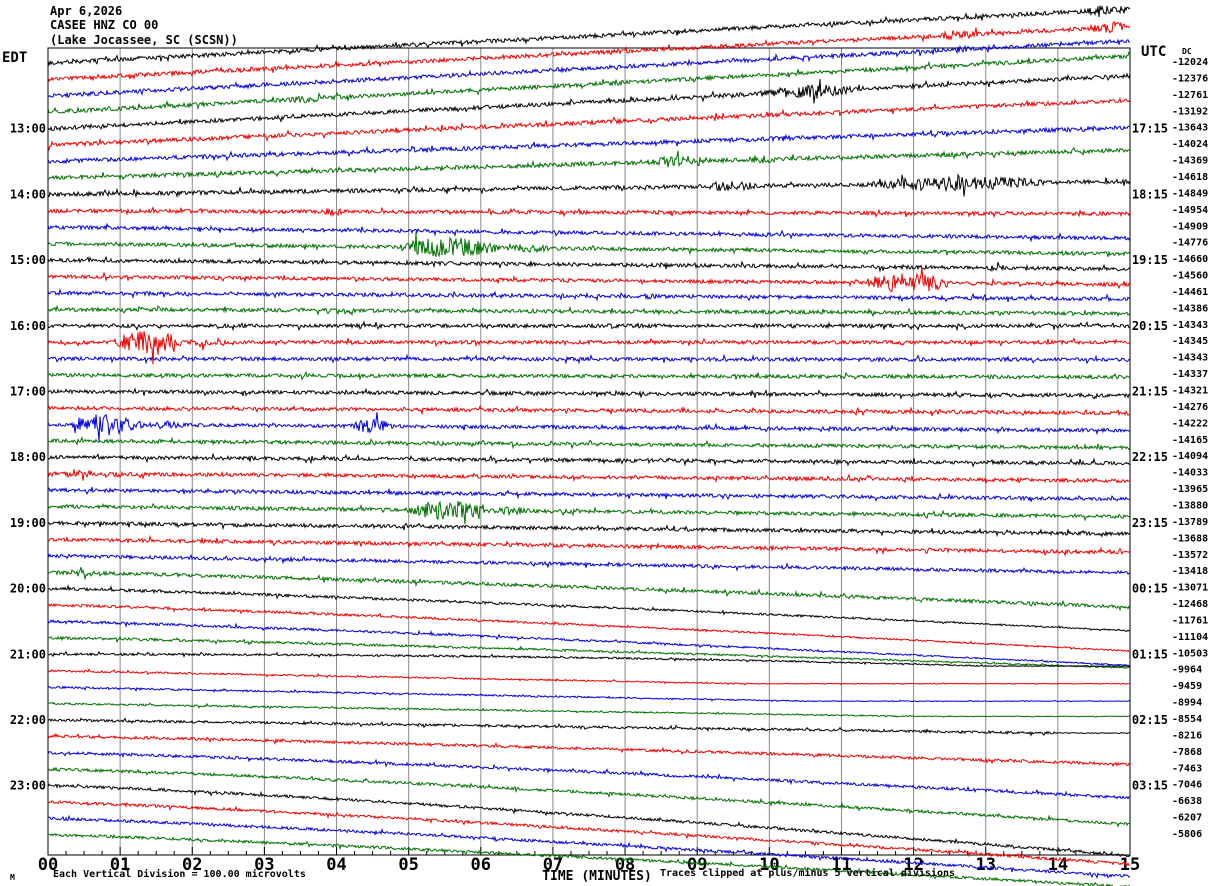 This screenshot has width=1210, height=886. I want to click on dc-offset-value: -8554, so click(1187, 719).